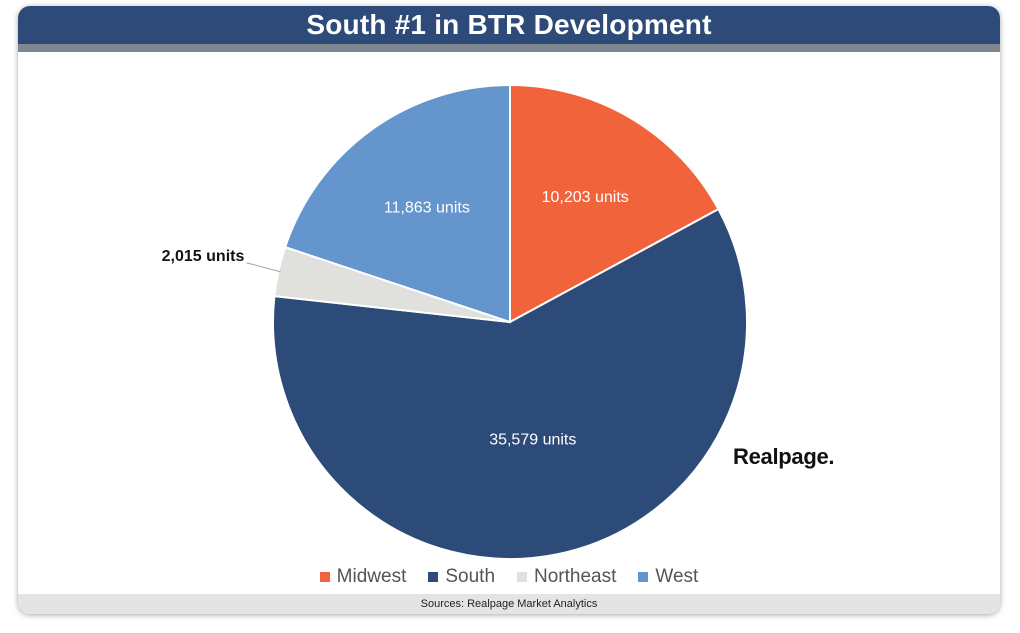 This screenshot has height=633, width=1020. Describe the element at coordinates (585, 197) in the screenshot. I see `data-label-midwest: 10,203 units` at that location.